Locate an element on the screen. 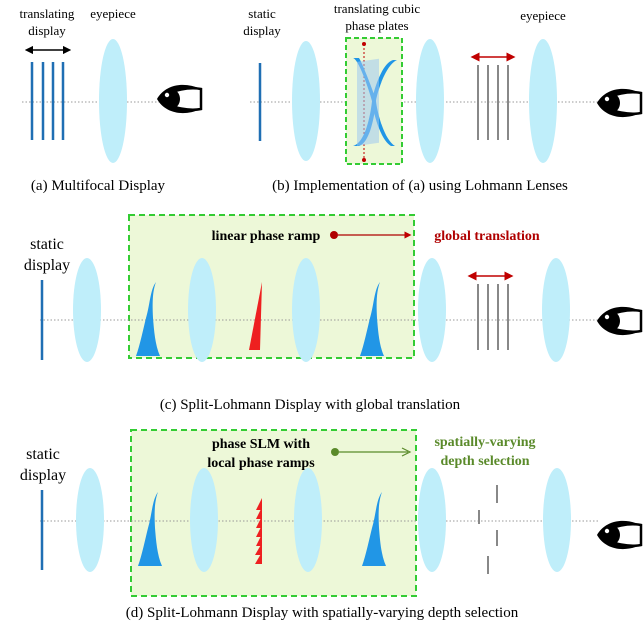  label-plates-line2: phase plates is located at coordinates (376, 25).